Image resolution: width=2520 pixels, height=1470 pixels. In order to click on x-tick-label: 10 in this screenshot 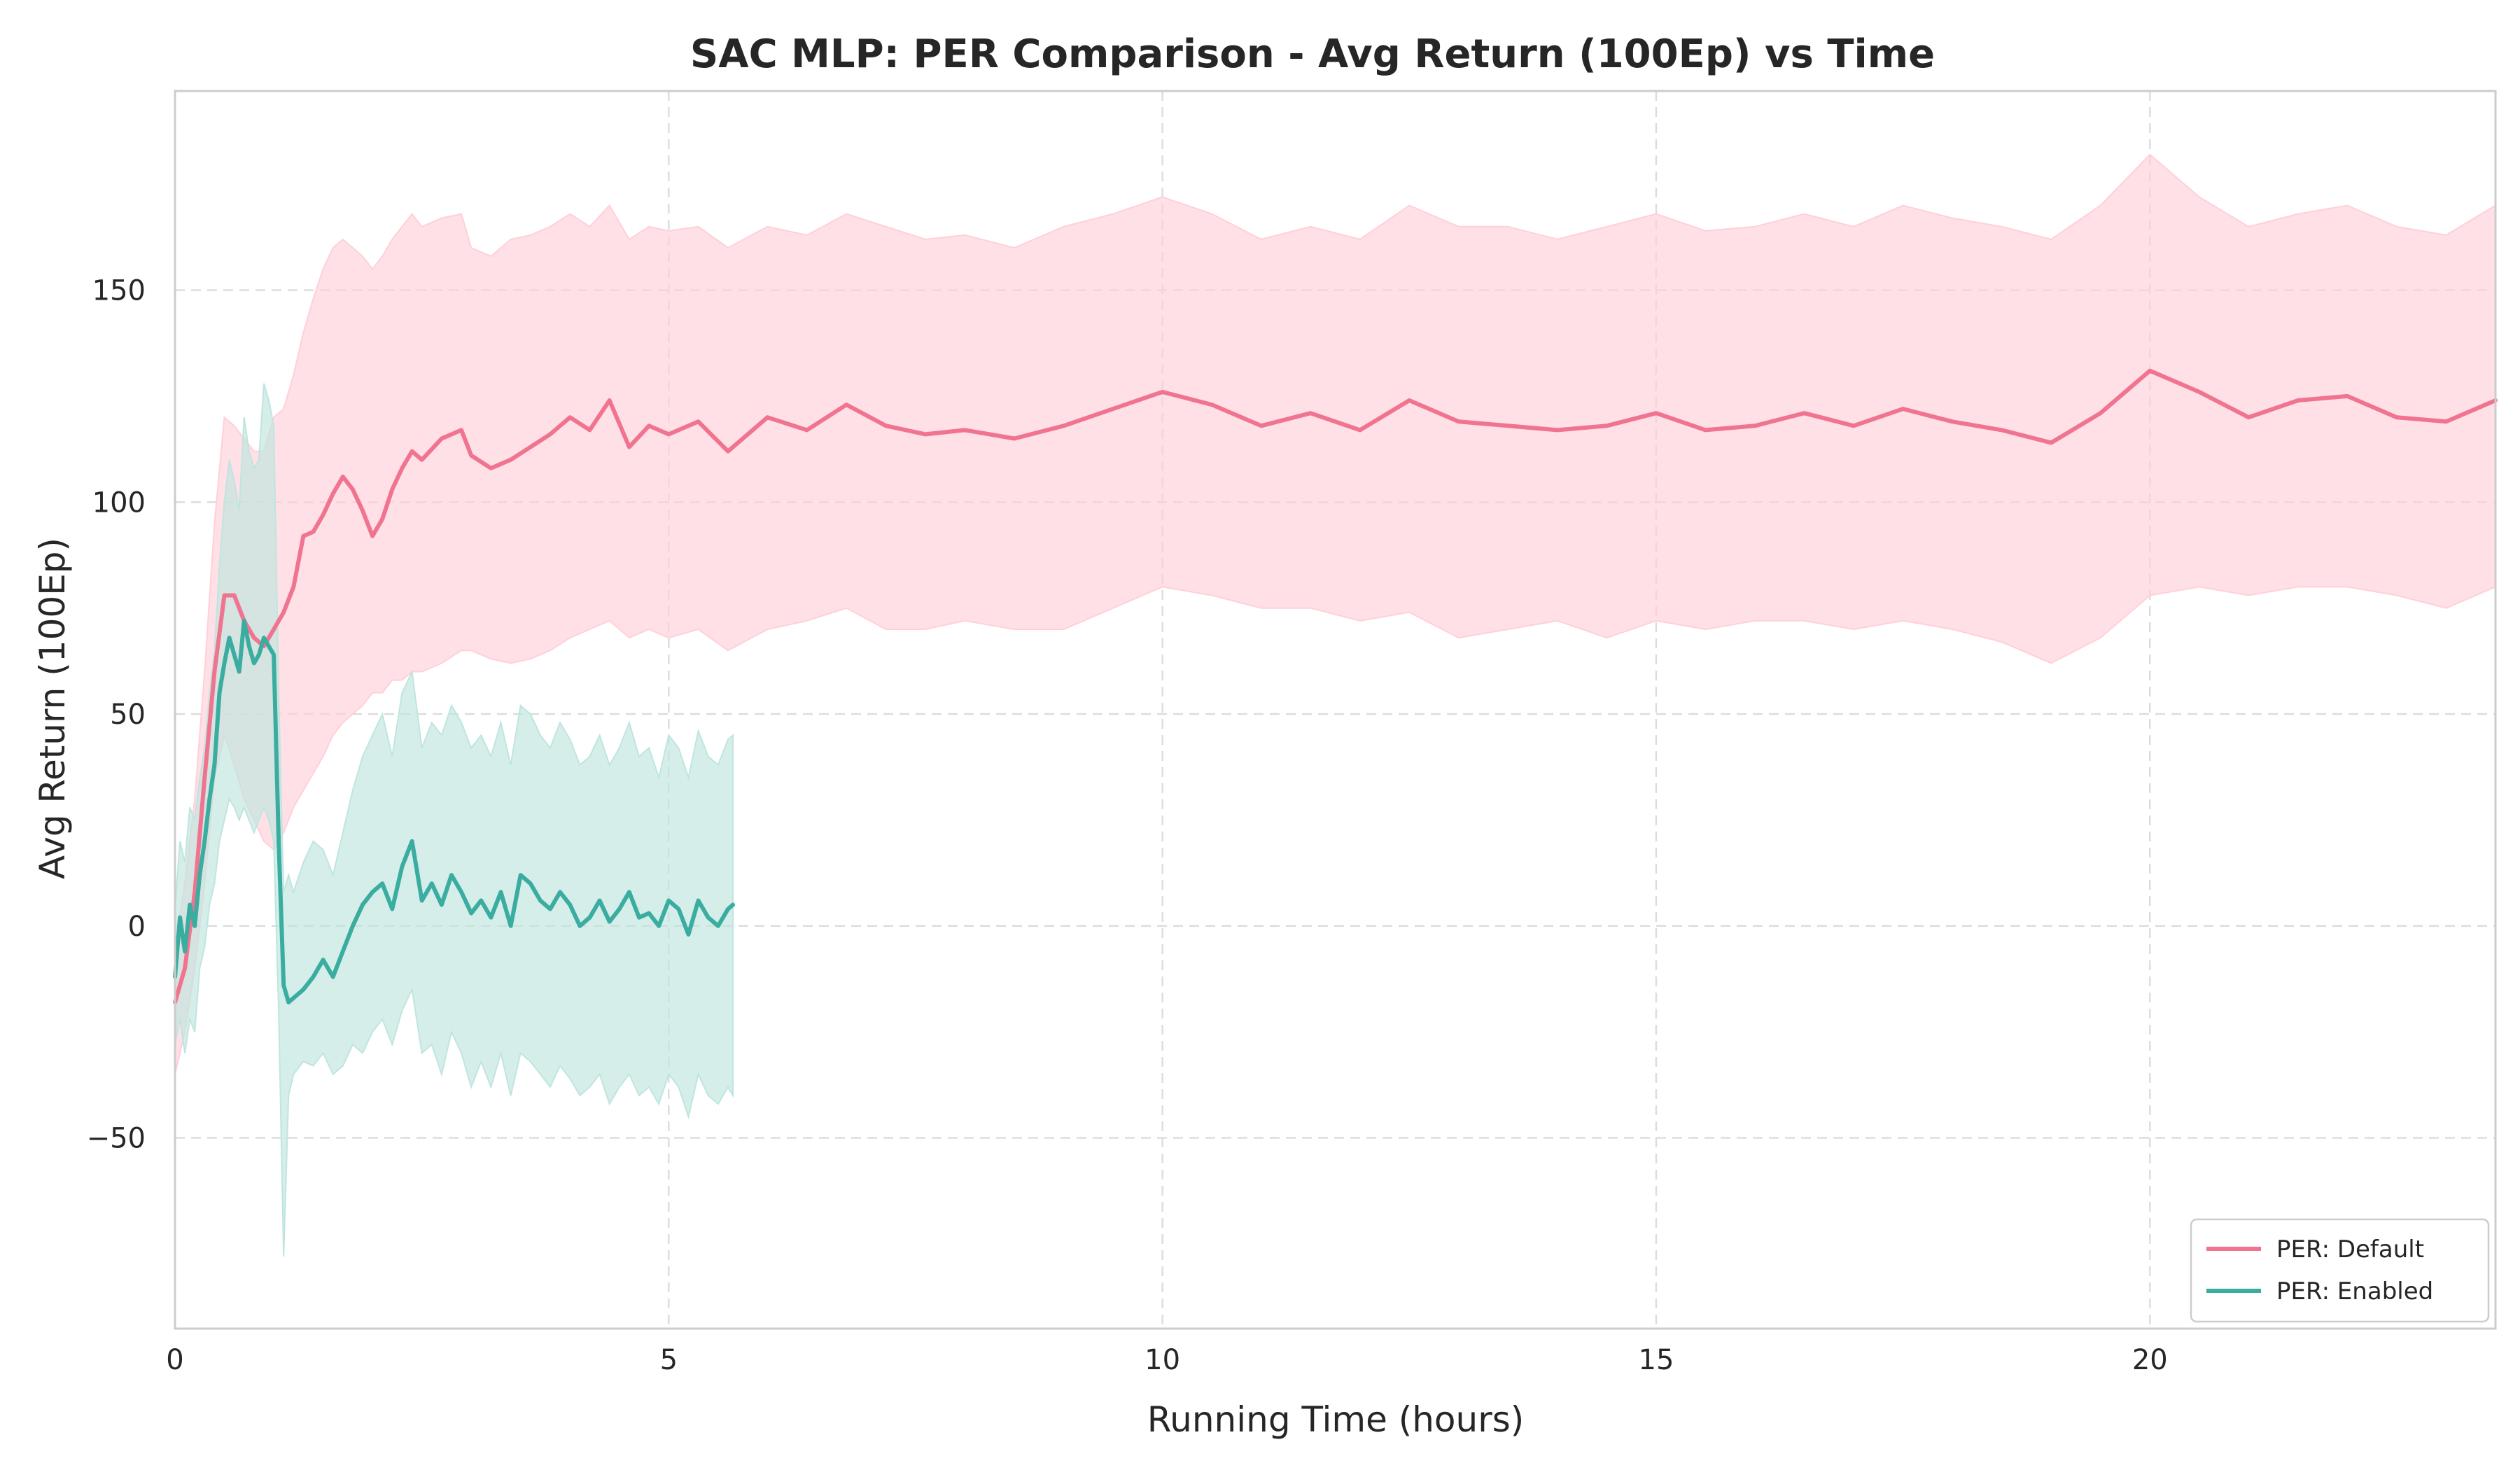, I will do `click(1162, 1360)`.